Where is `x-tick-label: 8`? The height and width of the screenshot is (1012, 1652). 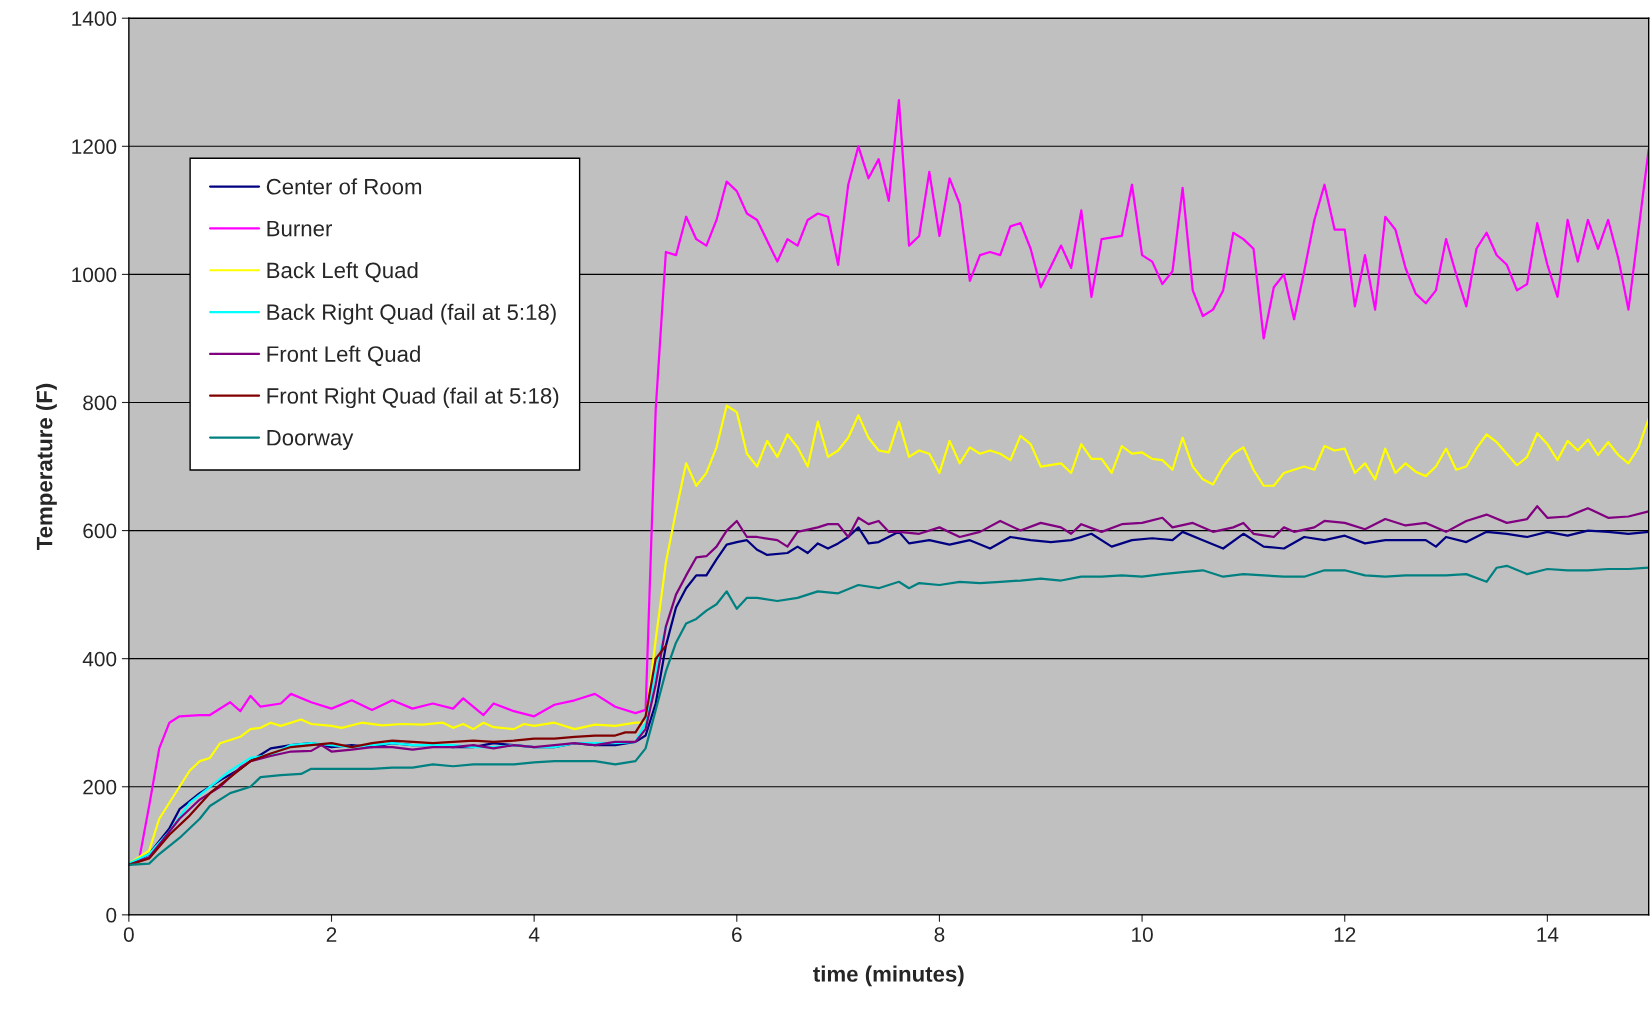 x-tick-label: 8 is located at coordinates (939, 934).